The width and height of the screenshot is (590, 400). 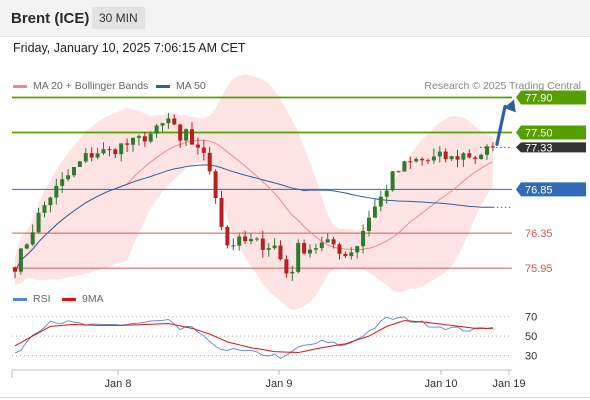 I want to click on level-label-77-33-bg, so click(x=551, y=147).